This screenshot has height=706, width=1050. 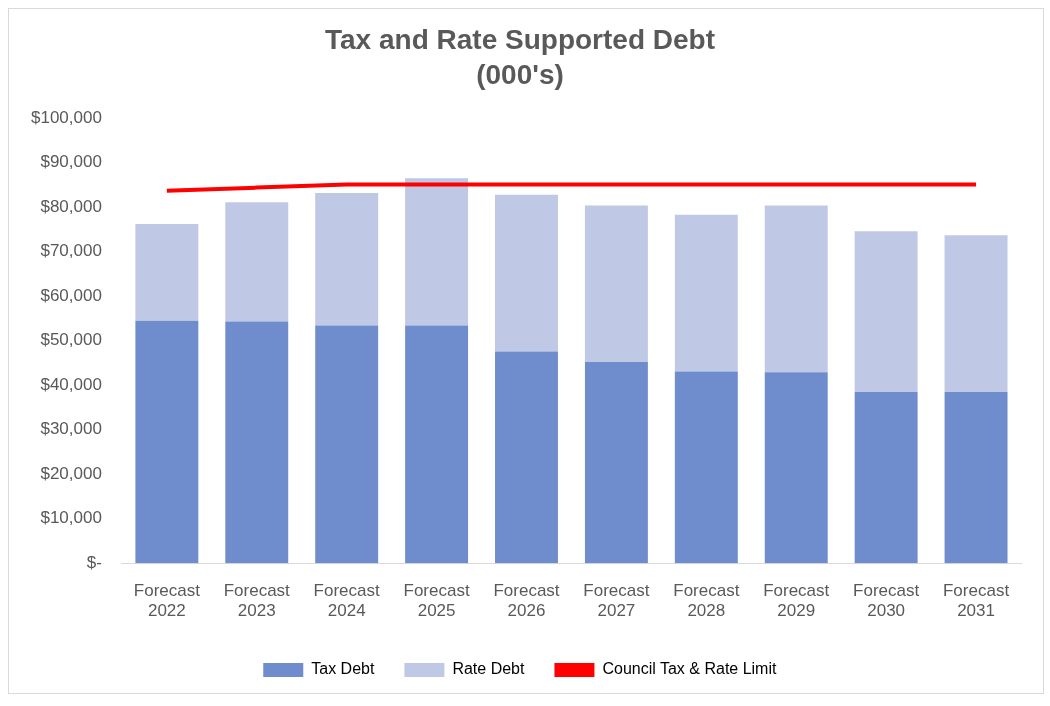 I want to click on legend-label: Tax Debt, so click(x=343, y=669).